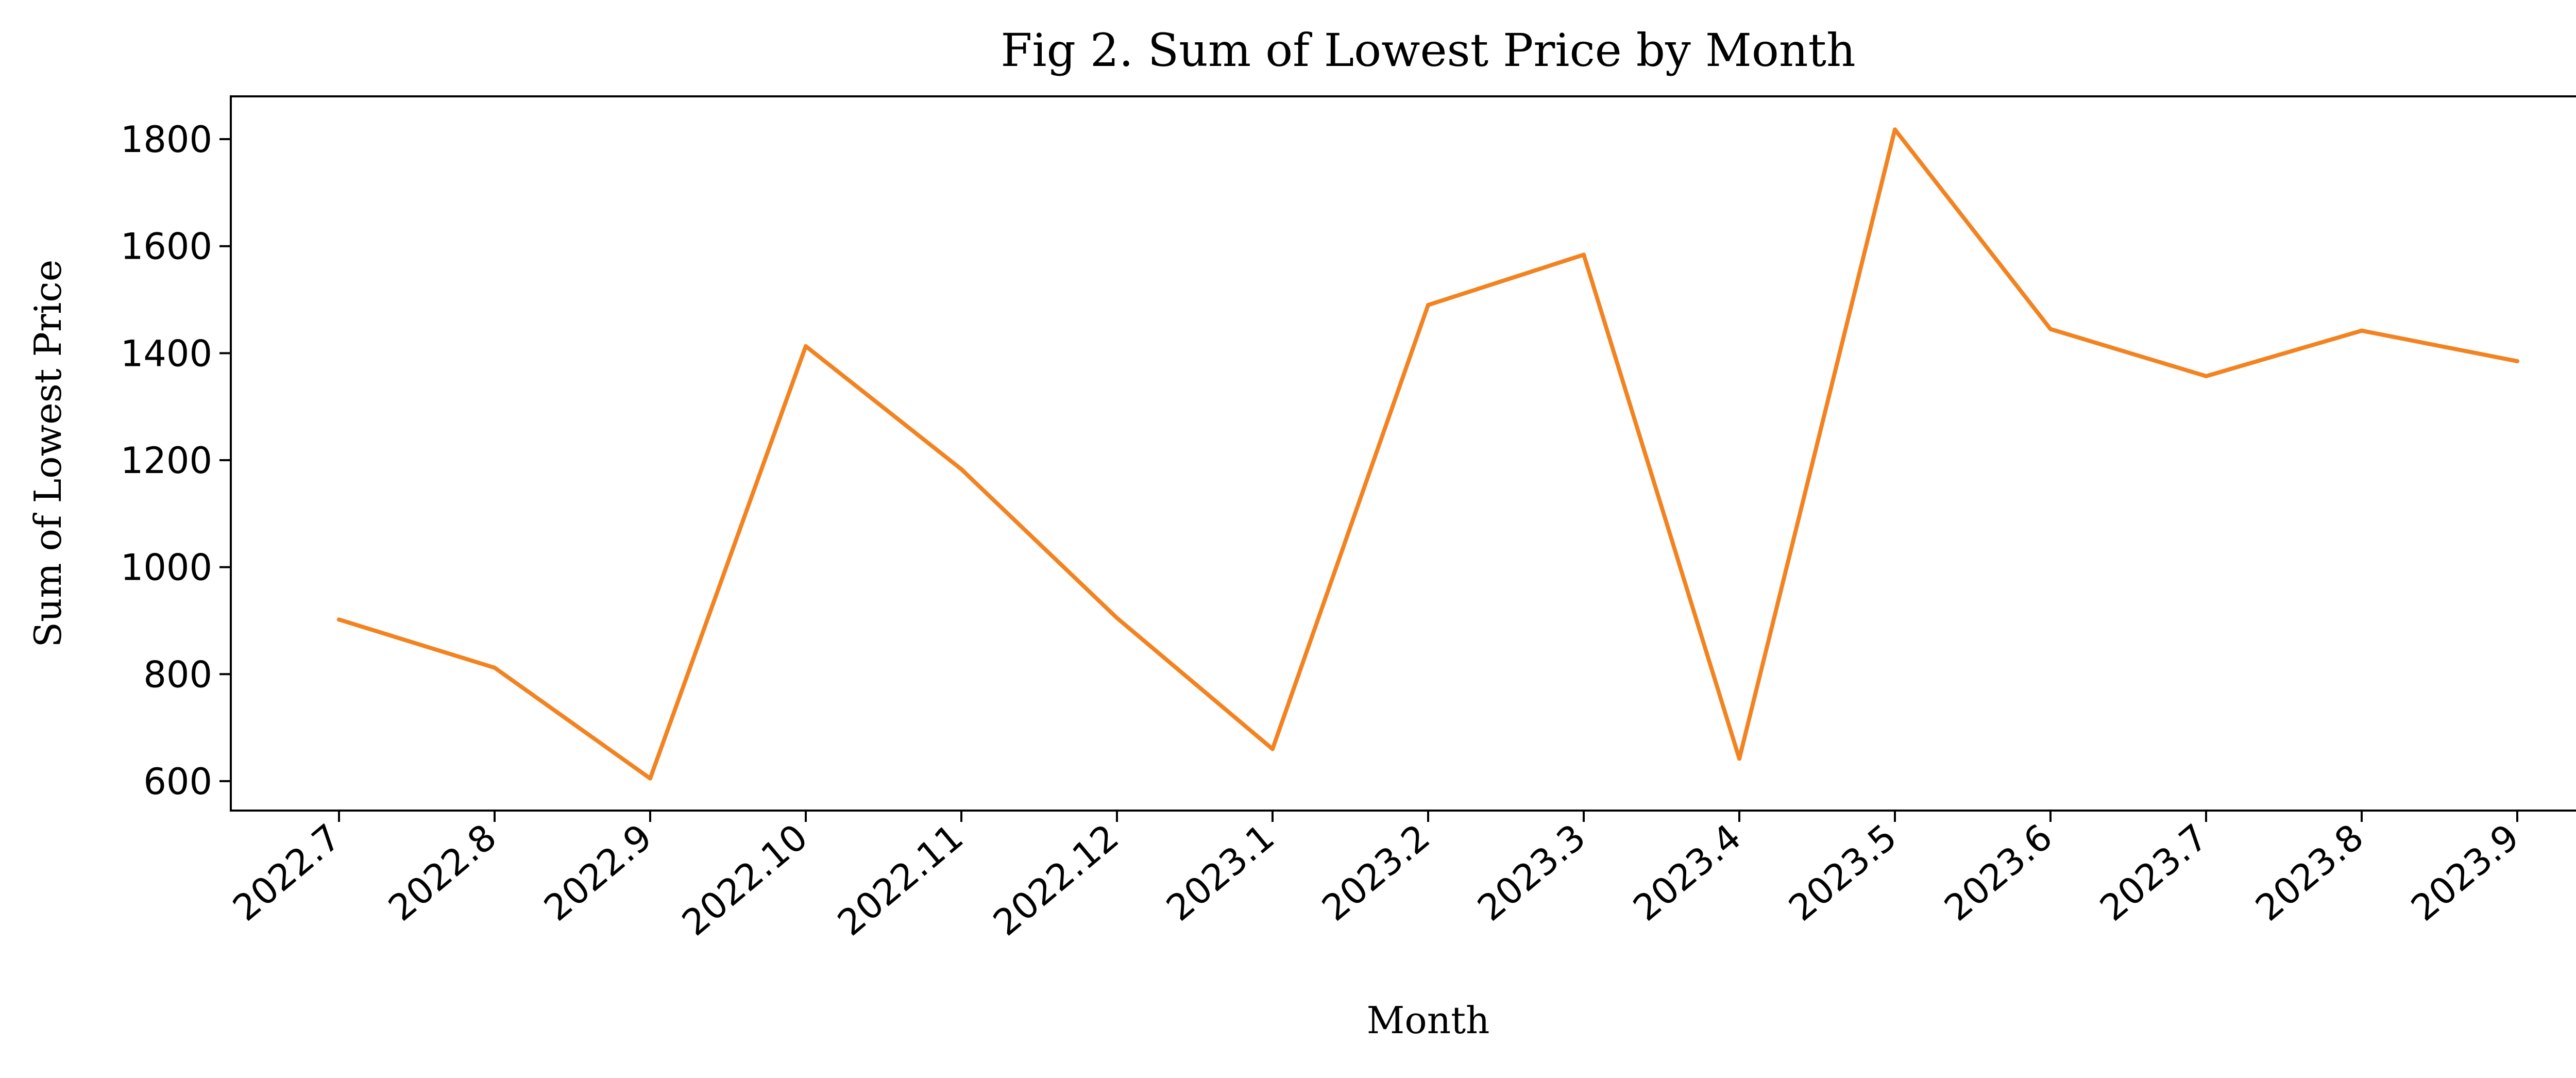 Image resolution: width=2576 pixels, height=1078 pixels. What do you see at coordinates (1532, 872) in the screenshot?
I see `x-tick-label: 2023.3` at bounding box center [1532, 872].